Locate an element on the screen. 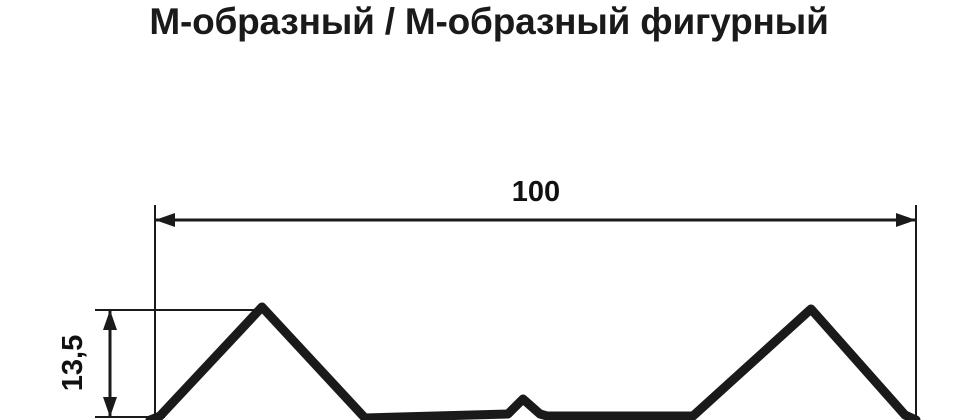 This screenshot has width=978, height=420. arrow-down is located at coordinates (110, 407).